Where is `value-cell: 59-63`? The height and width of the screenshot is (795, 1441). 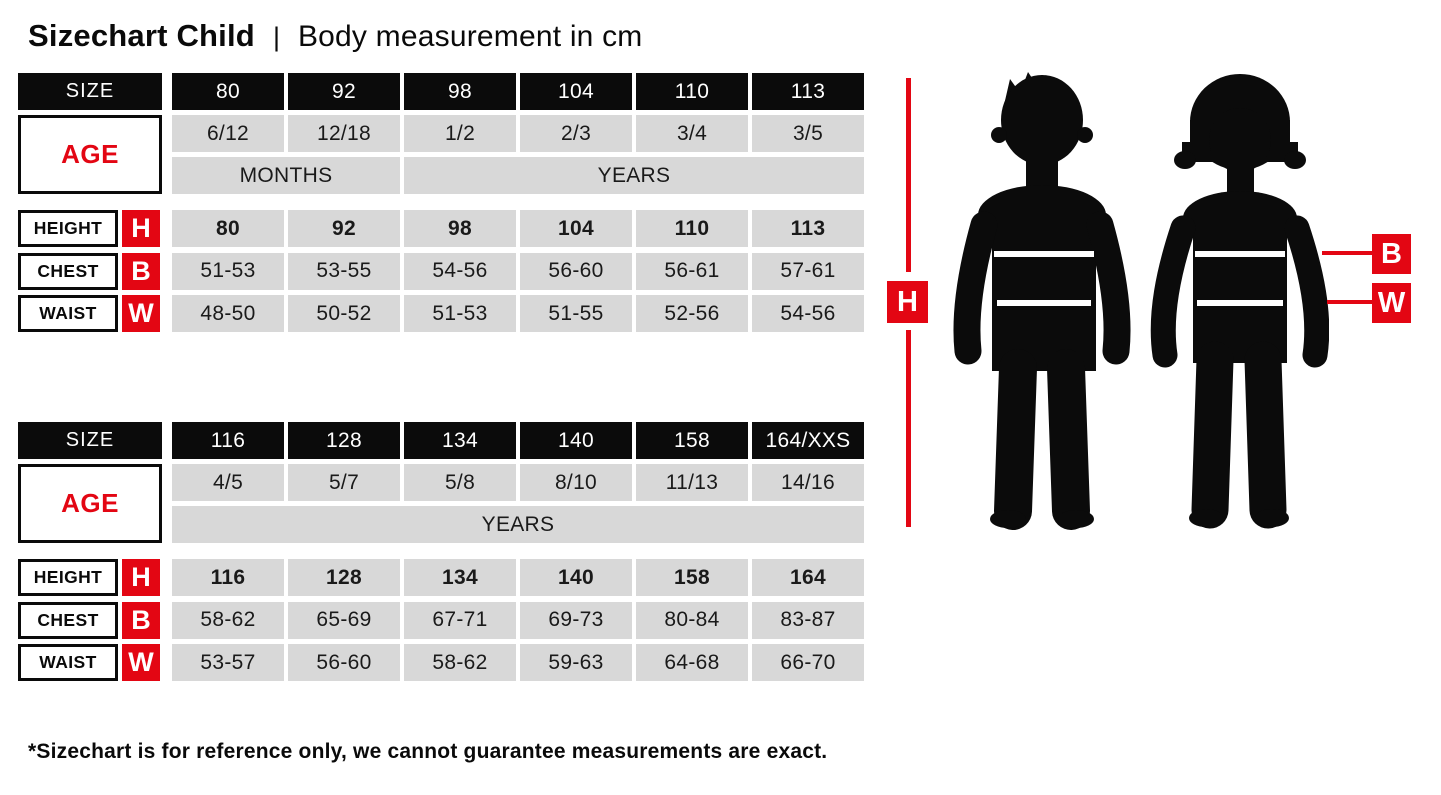
value-cell: 59-63 is located at coordinates (576, 662).